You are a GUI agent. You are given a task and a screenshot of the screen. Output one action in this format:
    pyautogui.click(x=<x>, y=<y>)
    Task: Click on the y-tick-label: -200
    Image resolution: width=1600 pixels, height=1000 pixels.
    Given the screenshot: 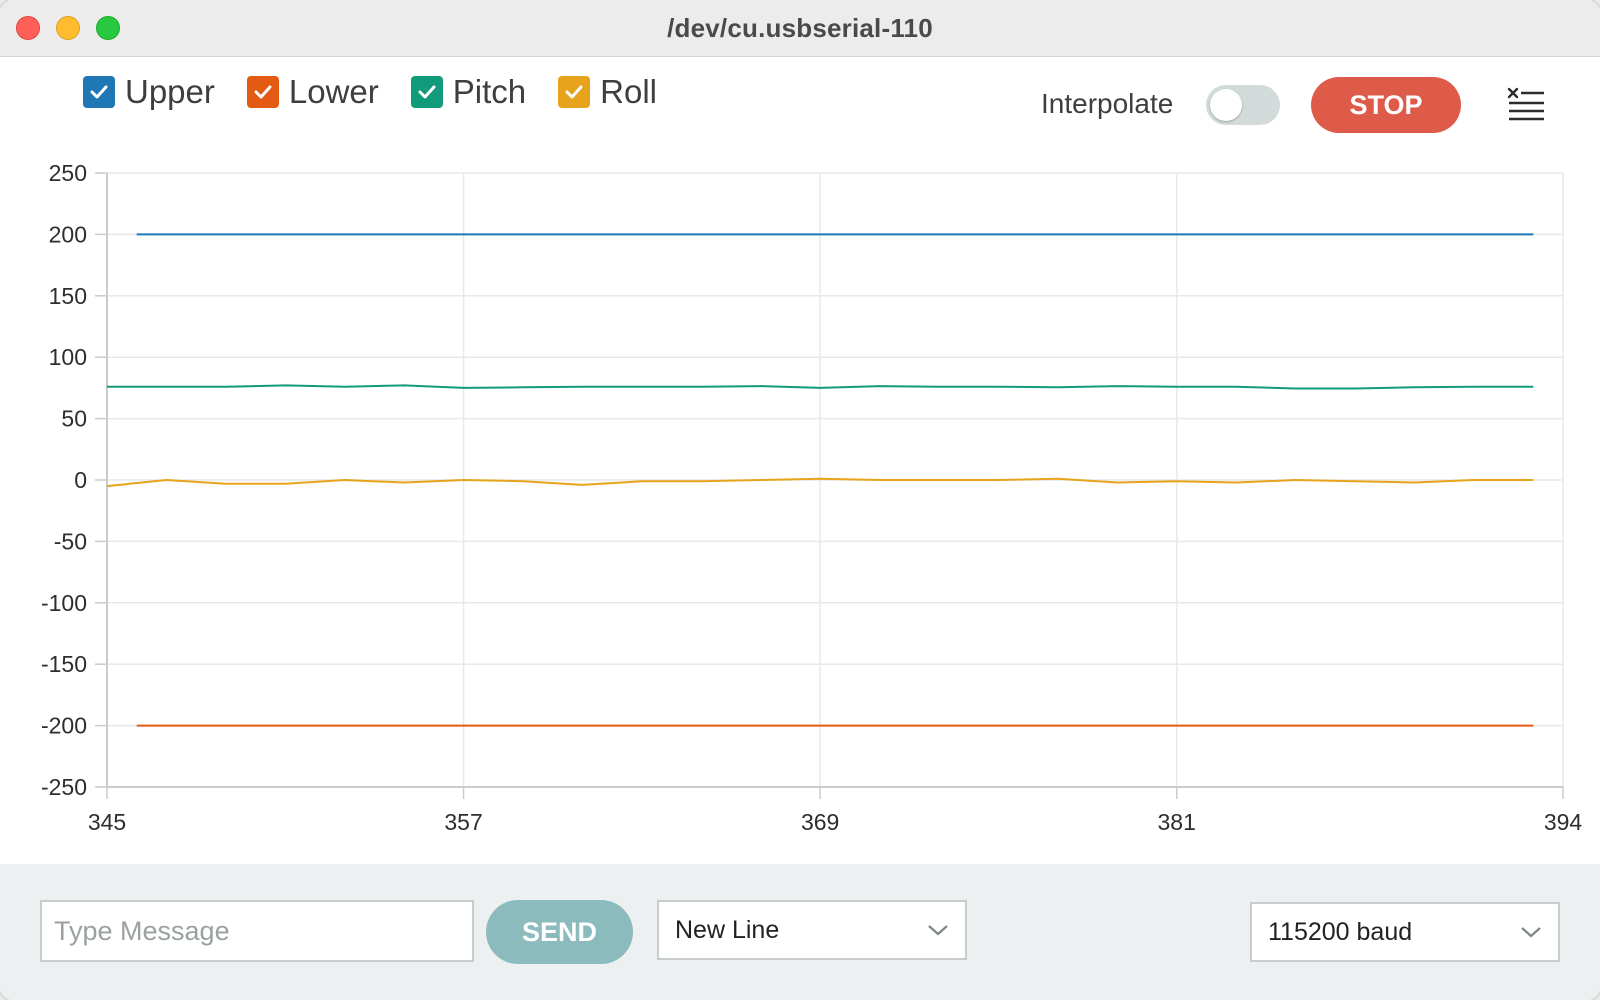 What is the action you would take?
    pyautogui.click(x=64, y=726)
    